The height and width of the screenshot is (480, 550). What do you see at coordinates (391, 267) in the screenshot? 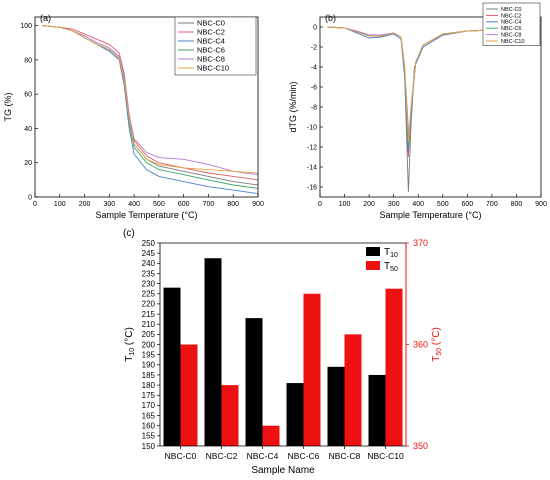
I see `legend-entry: T50` at bounding box center [391, 267].